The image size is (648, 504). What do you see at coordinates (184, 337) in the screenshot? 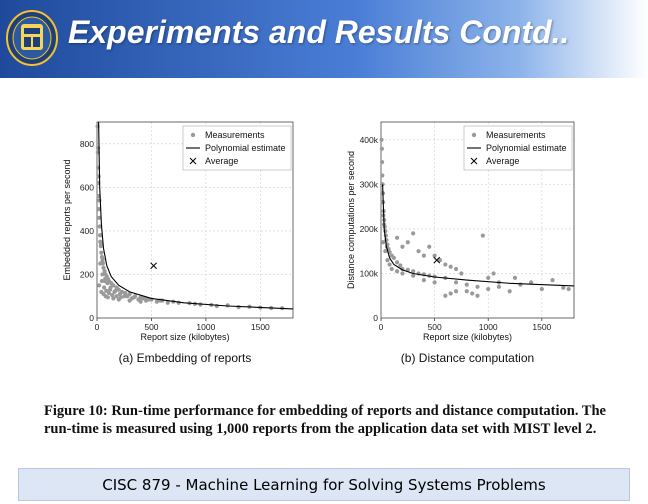
I see `x-axis-label: Report size (kilobytes)` at bounding box center [184, 337].